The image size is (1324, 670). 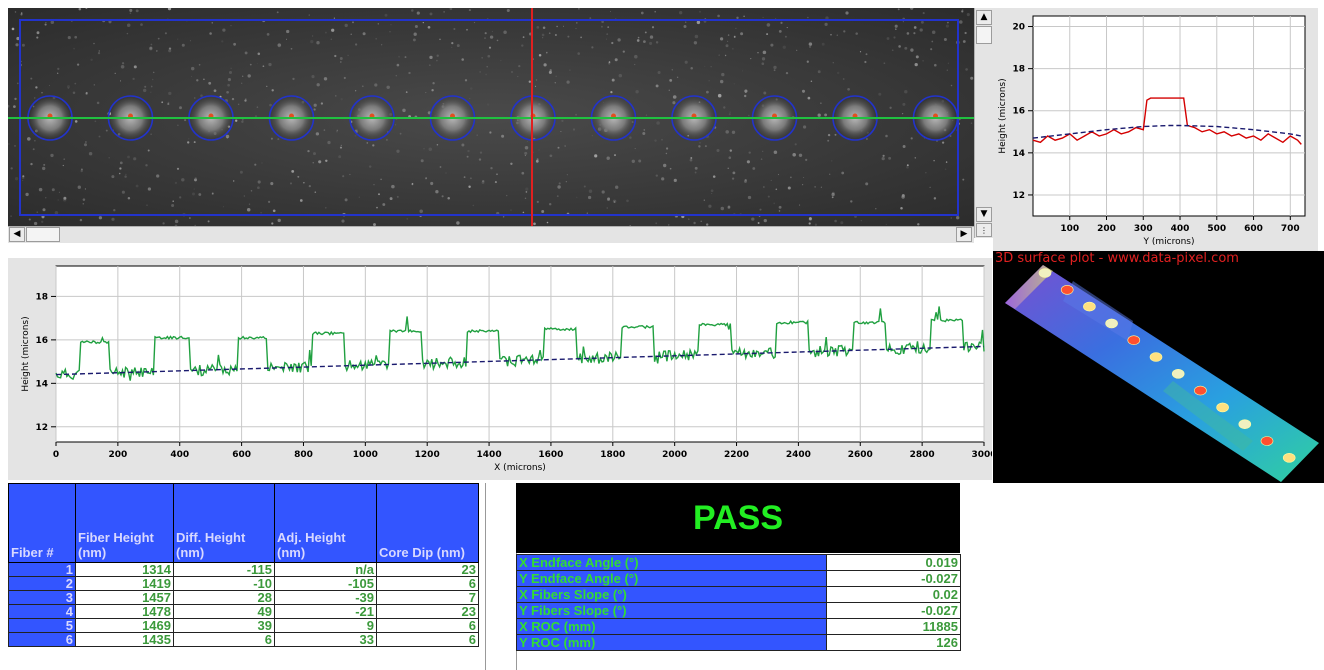 I want to click on pass-status-banner: PASS, so click(x=738, y=518).